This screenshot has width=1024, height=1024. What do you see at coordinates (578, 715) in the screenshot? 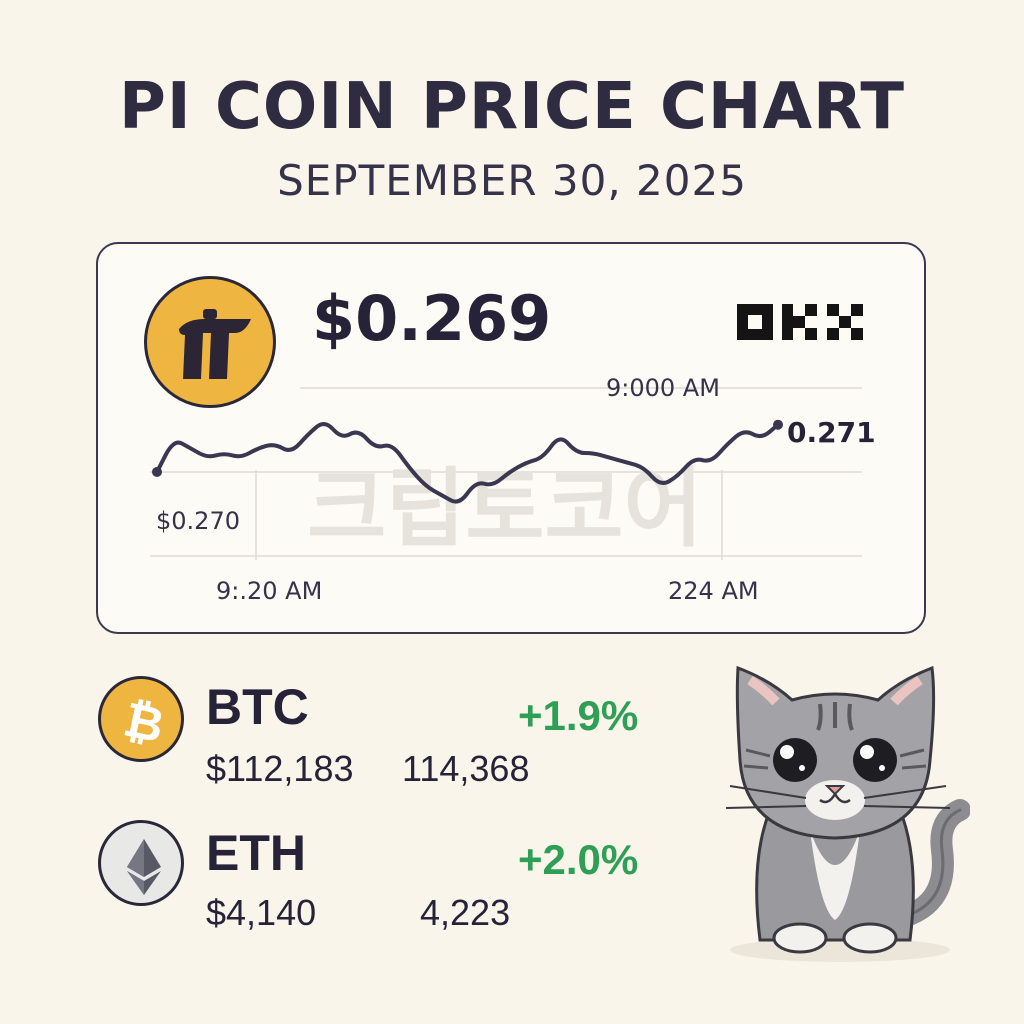
I see `btc-change: +1.9%` at bounding box center [578, 715].